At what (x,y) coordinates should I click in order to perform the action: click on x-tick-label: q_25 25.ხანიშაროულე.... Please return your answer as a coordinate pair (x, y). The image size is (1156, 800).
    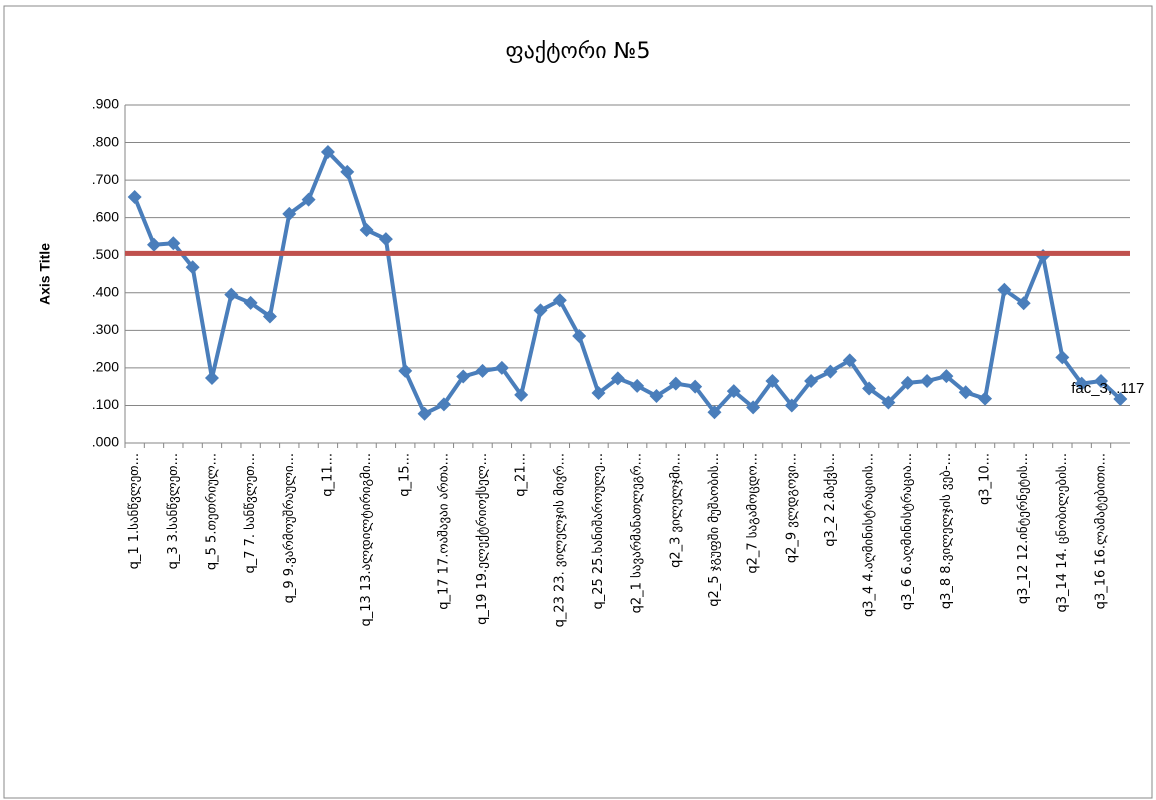
    Looking at the image, I should click on (598, 531).